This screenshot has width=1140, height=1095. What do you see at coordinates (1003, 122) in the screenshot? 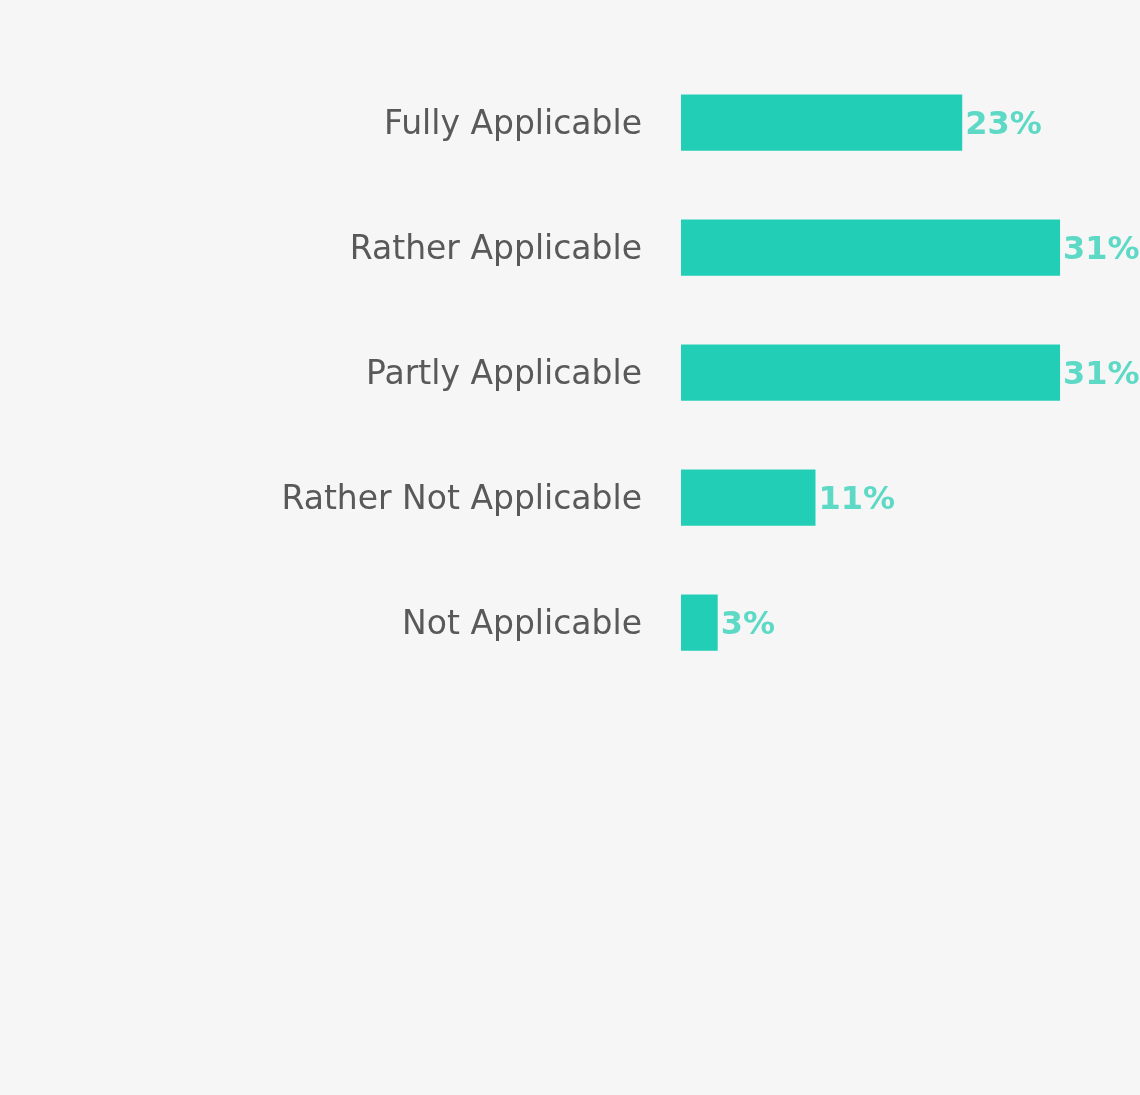
I see `data-label: 23%` at bounding box center [1003, 122].